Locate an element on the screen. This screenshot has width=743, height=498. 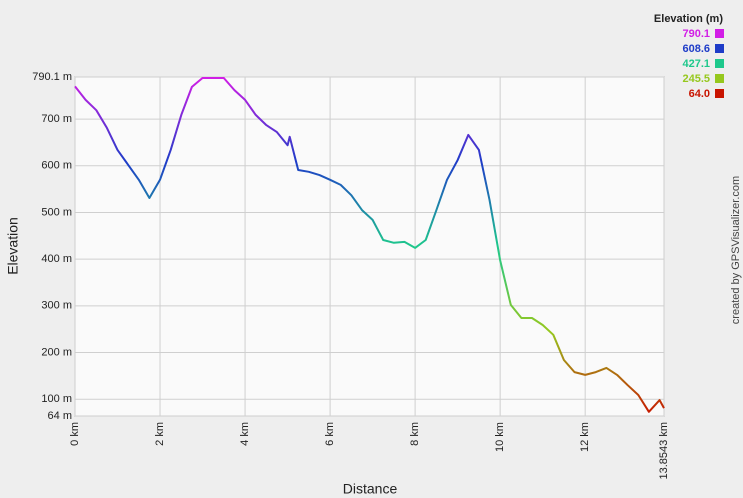
legend-label: 245.5 is located at coordinates (696, 79).